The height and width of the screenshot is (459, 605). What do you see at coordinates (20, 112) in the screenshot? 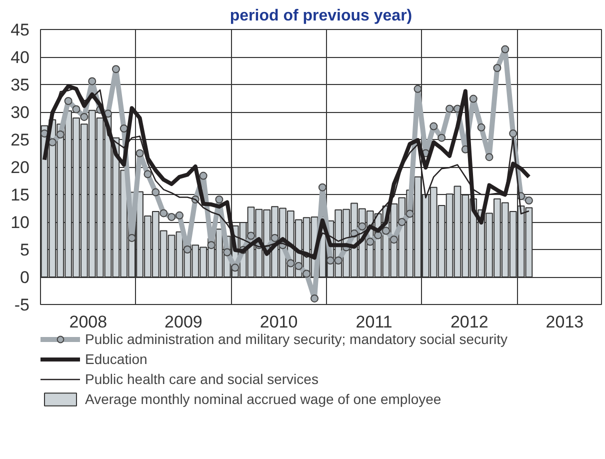
I see `y-tick-label: 30` at bounding box center [20, 112].